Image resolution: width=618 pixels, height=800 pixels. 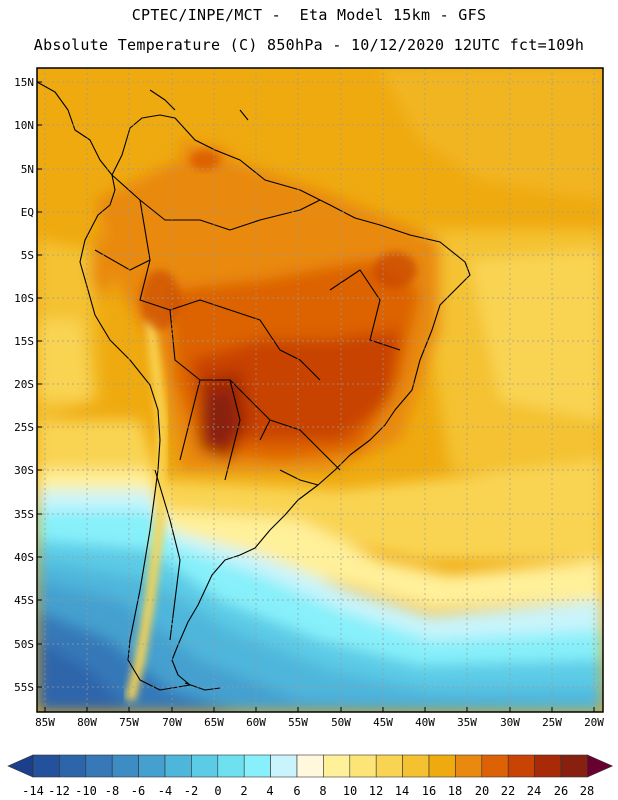 I want to click on colorbar-label: 0, so click(x=217, y=791).